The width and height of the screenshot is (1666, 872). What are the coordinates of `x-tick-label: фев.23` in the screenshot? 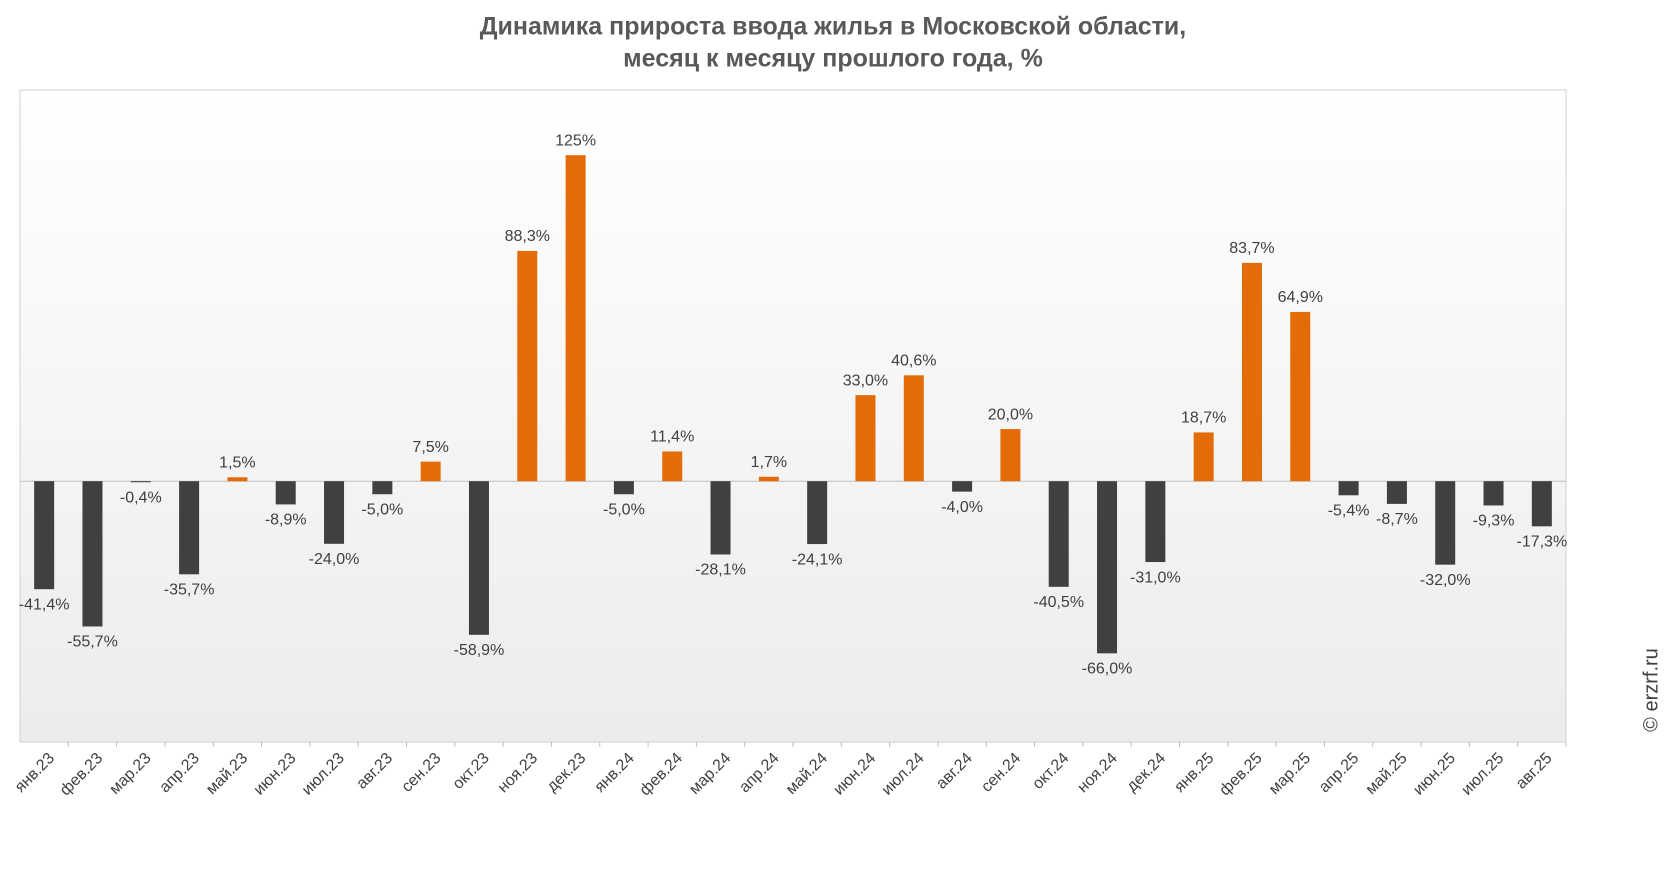 It's located at (81, 774).